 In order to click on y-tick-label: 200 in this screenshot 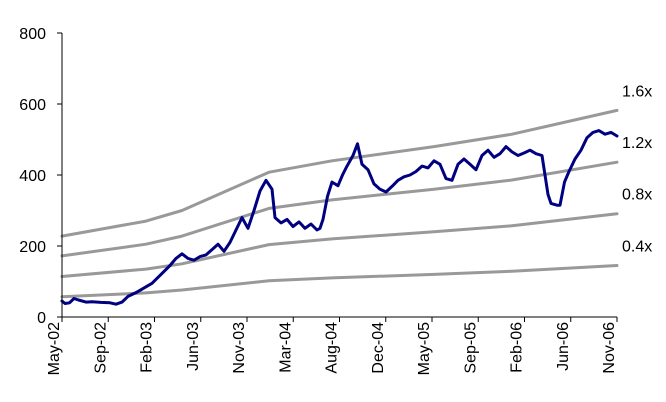, I will do `click(32, 247)`.